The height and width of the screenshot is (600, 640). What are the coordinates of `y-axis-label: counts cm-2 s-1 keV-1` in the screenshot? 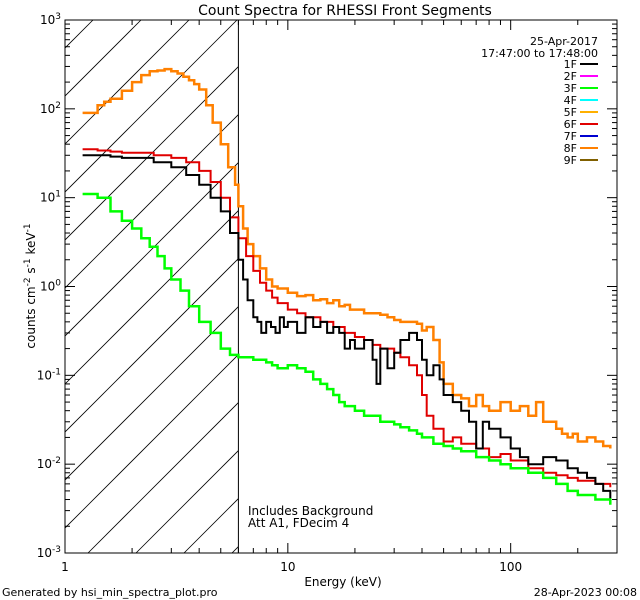 It's located at (30, 285).